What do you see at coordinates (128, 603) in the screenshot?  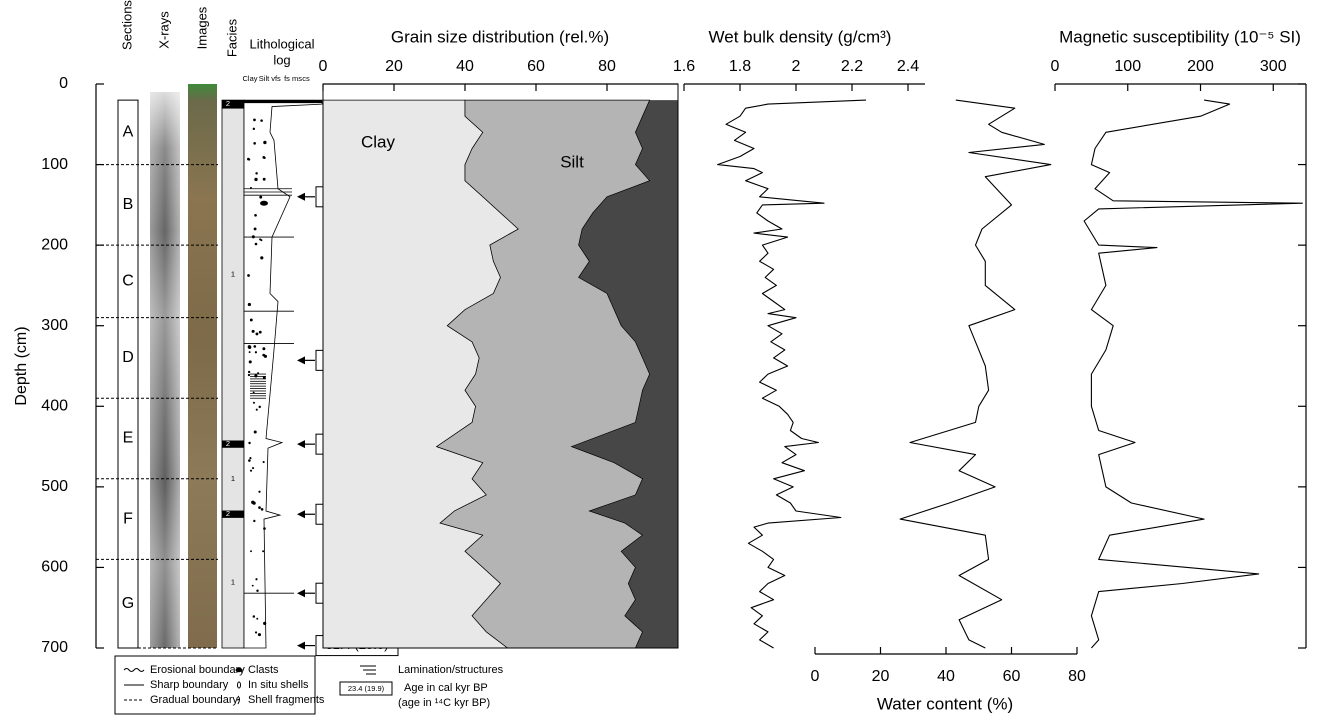 I see `section-label: G` at bounding box center [128, 603].